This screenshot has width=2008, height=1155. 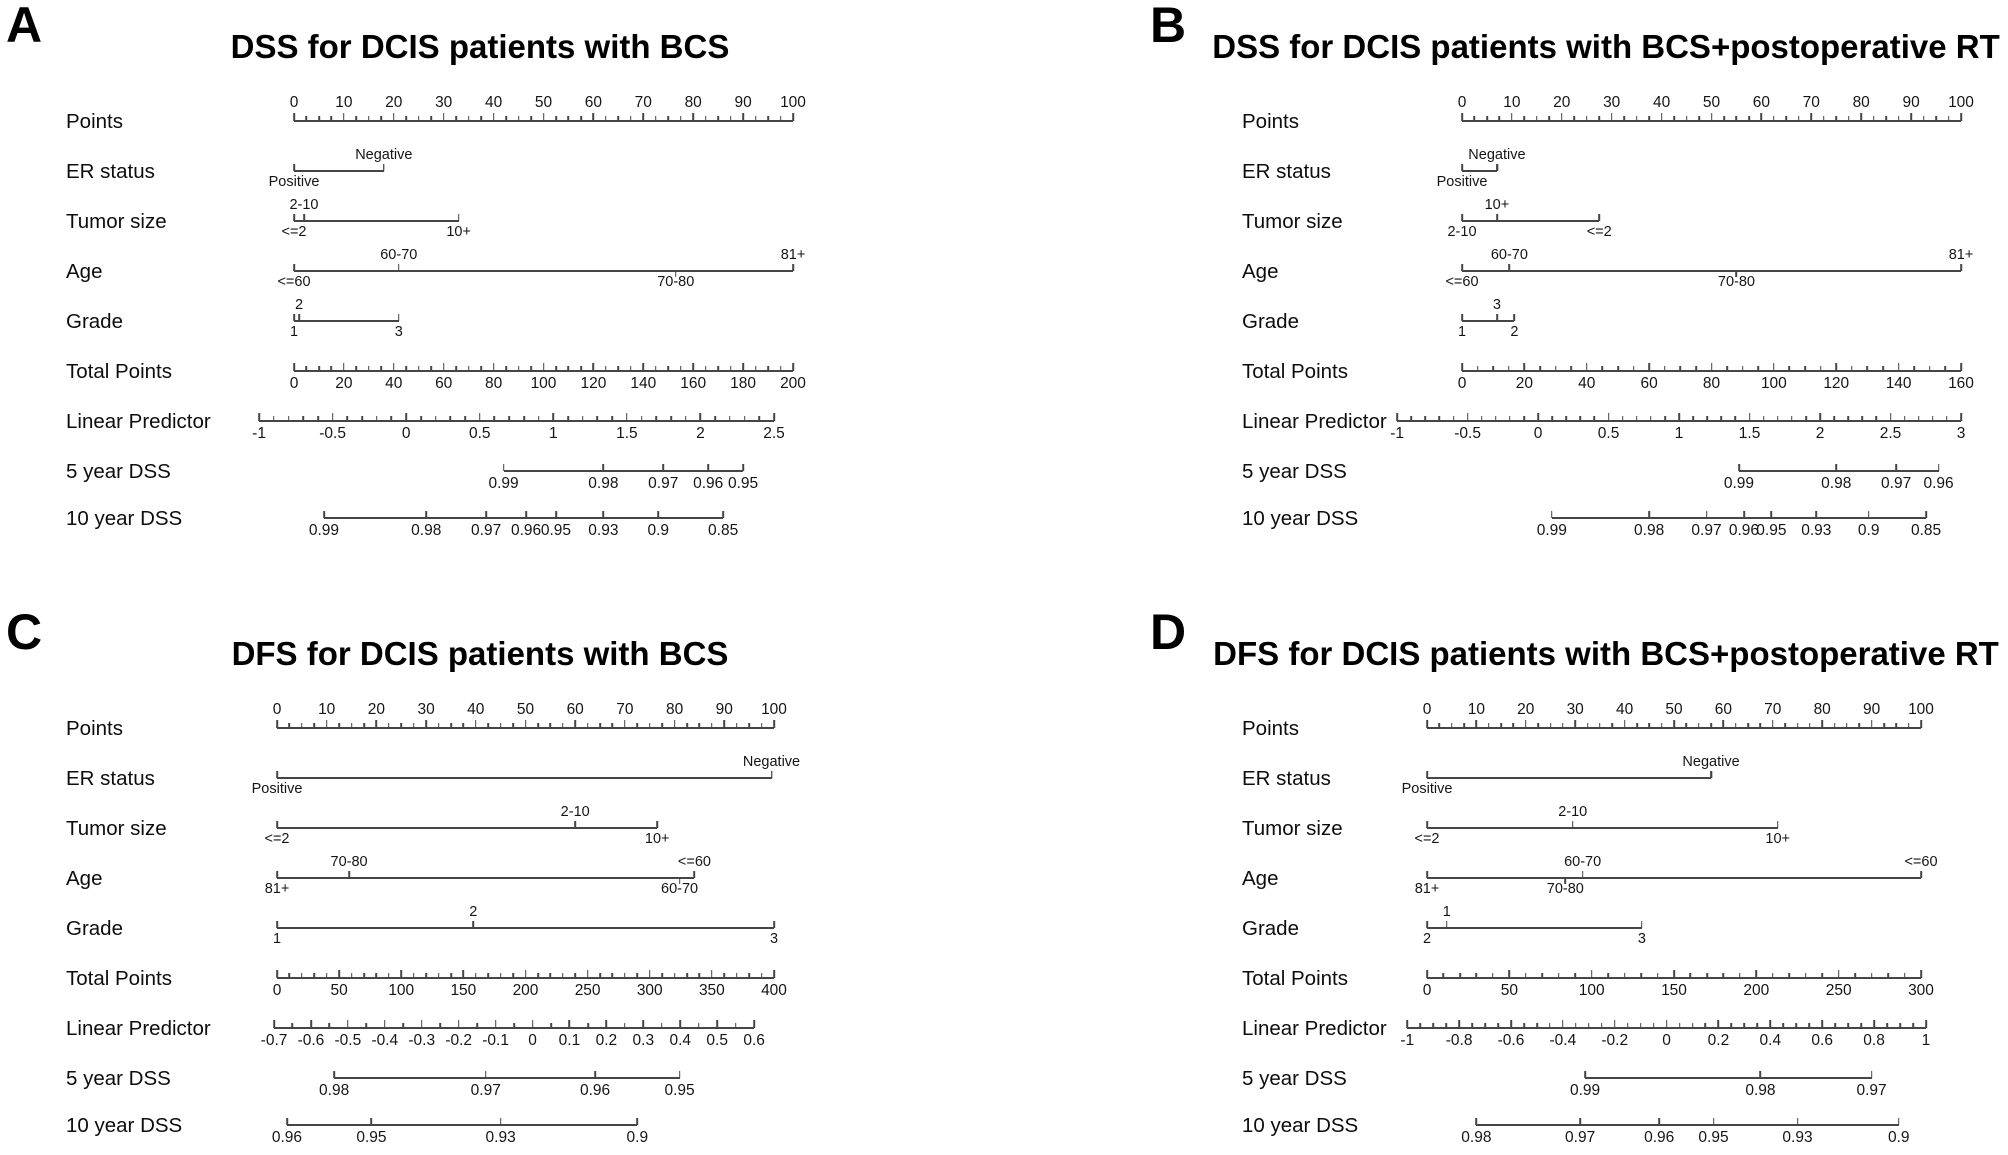 What do you see at coordinates (1898, 1137) in the screenshot?
I see `tick-label: 0.9` at bounding box center [1898, 1137].